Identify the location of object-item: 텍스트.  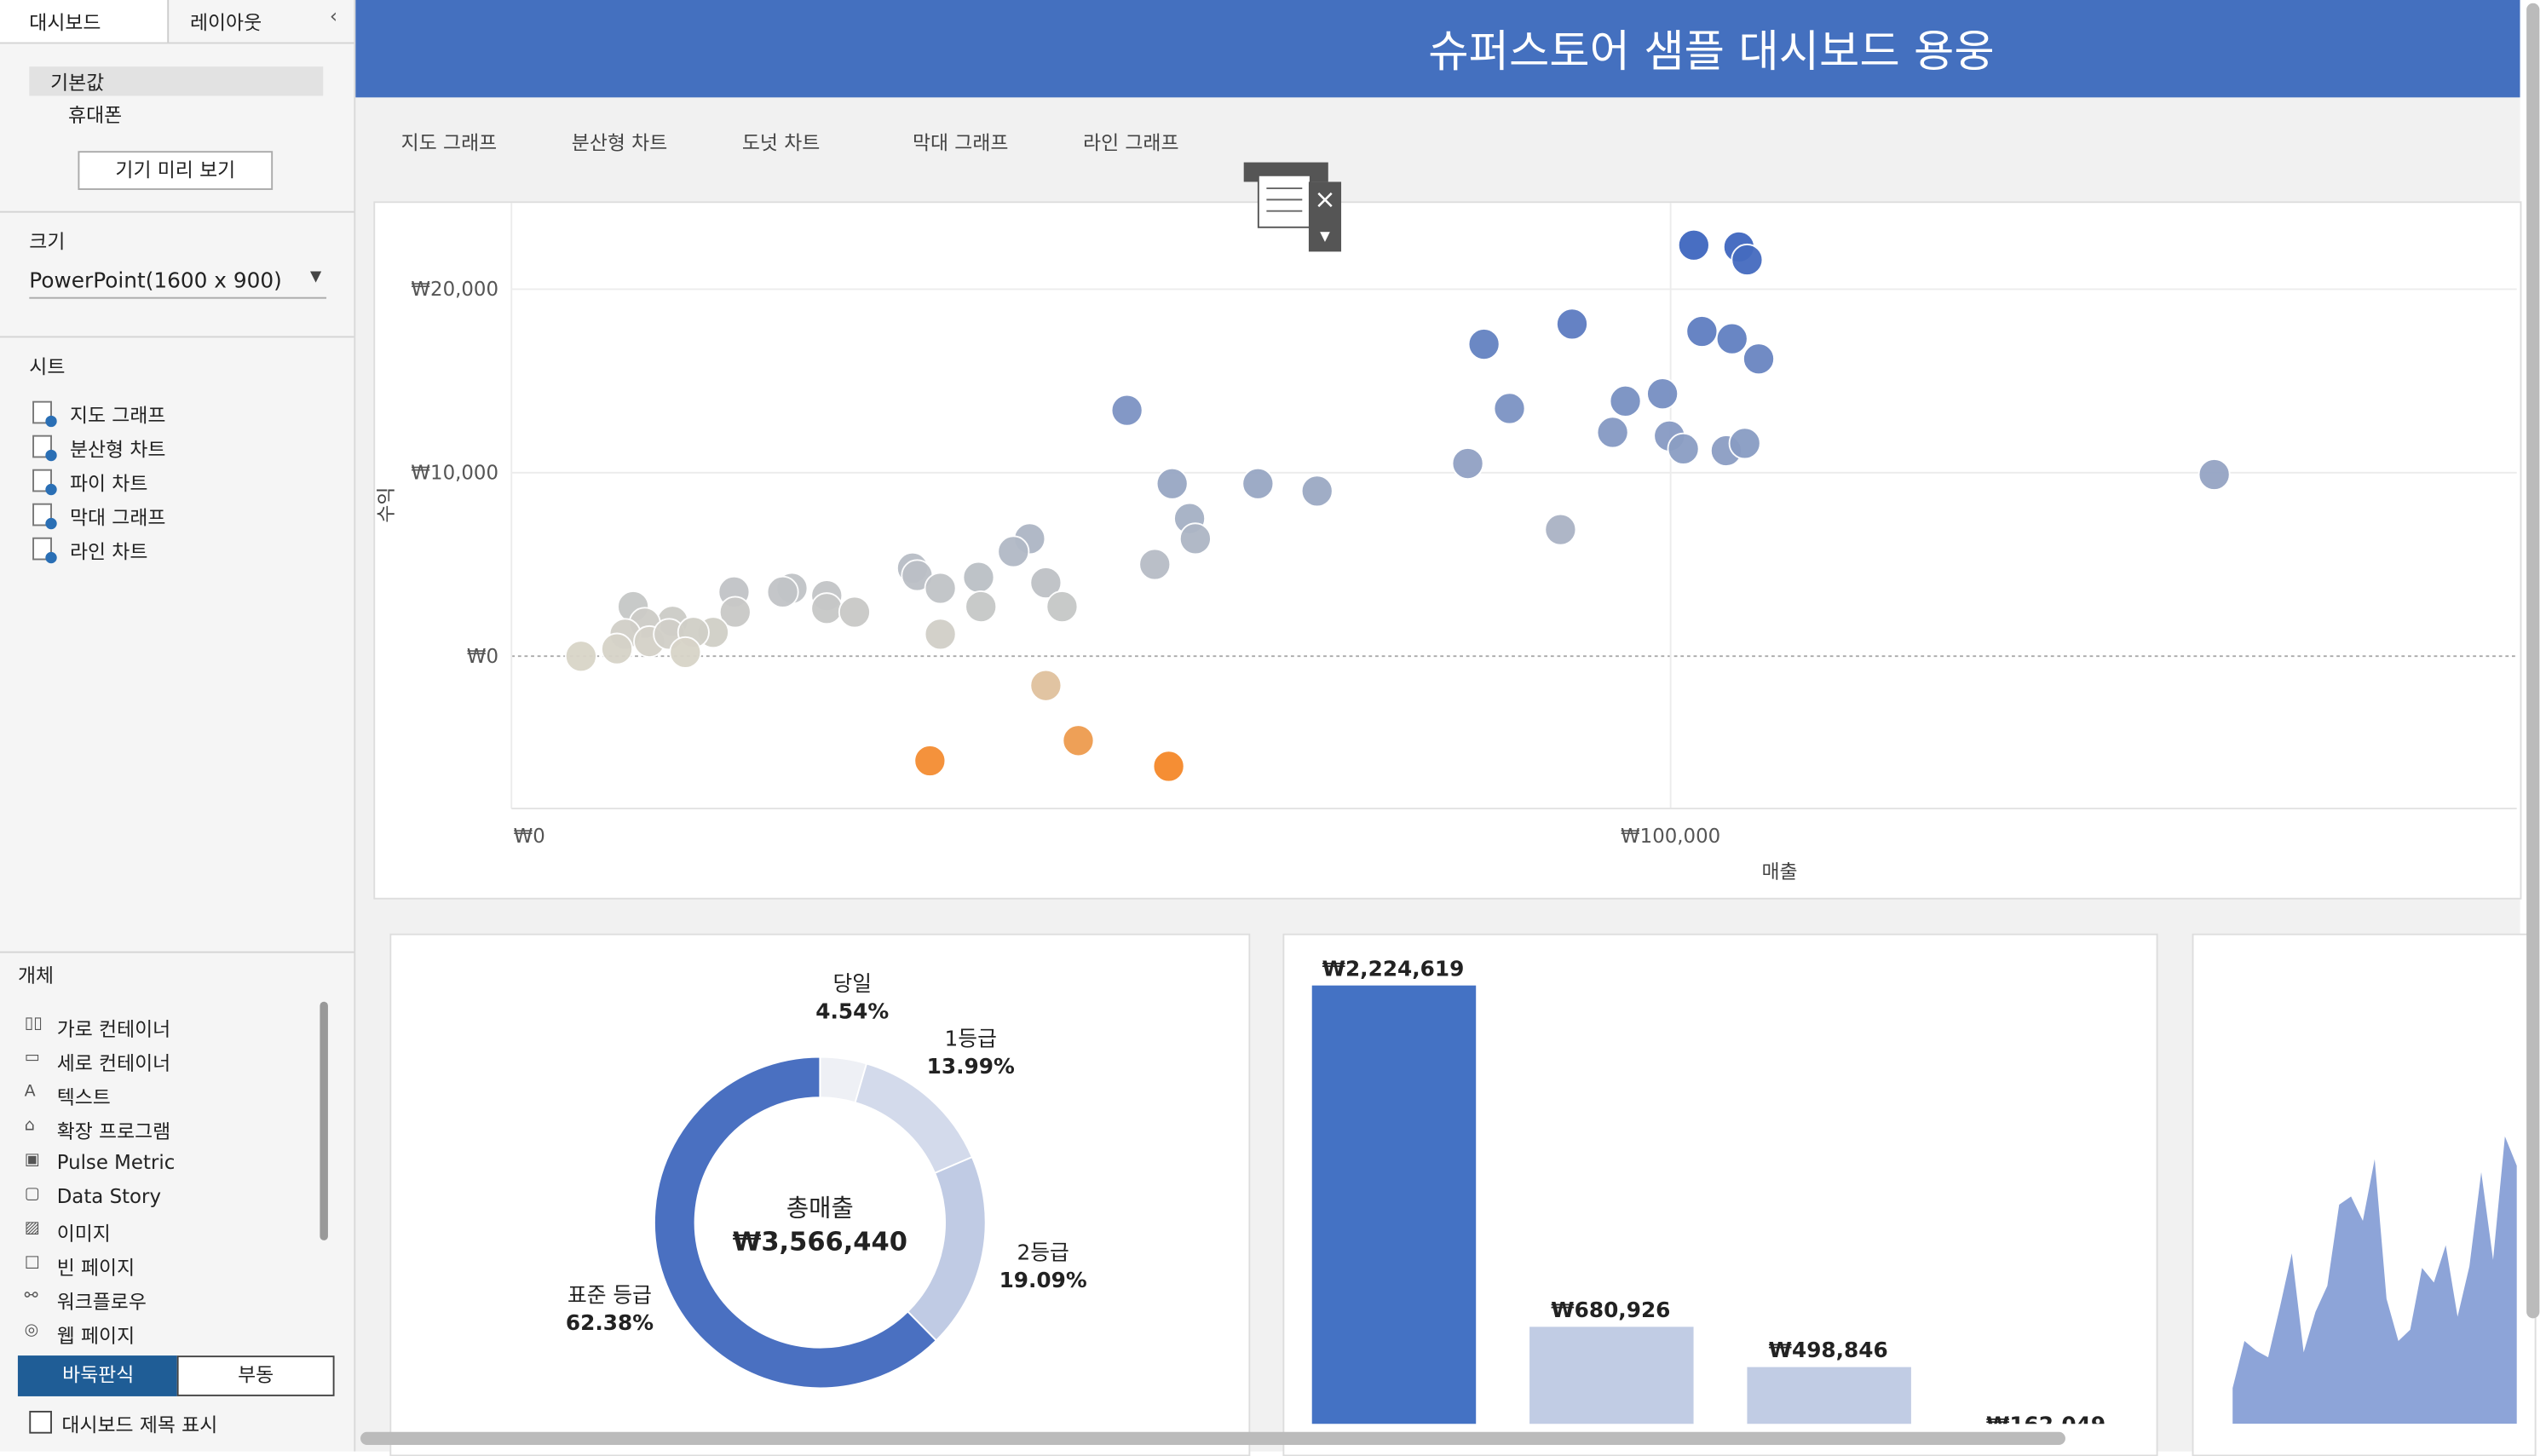
(83, 1097).